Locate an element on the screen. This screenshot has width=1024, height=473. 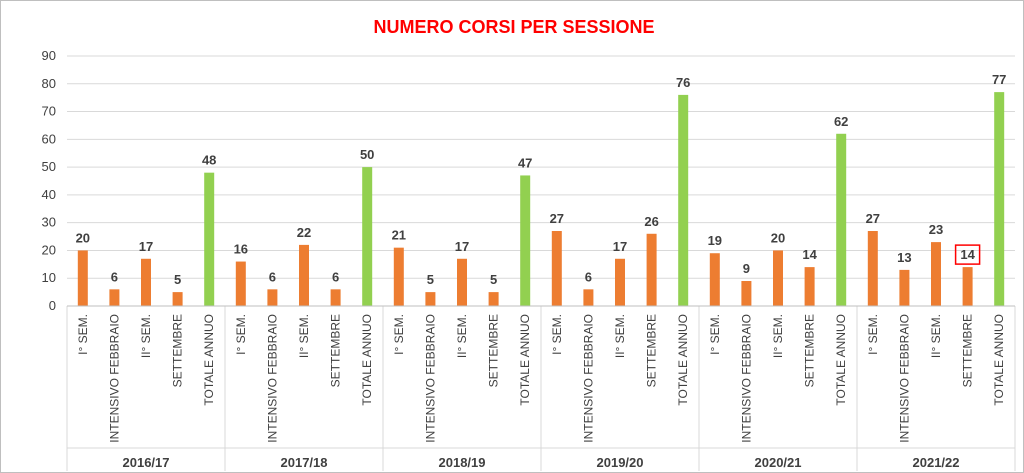
y-tick-label: 0 is located at coordinates (52, 305).